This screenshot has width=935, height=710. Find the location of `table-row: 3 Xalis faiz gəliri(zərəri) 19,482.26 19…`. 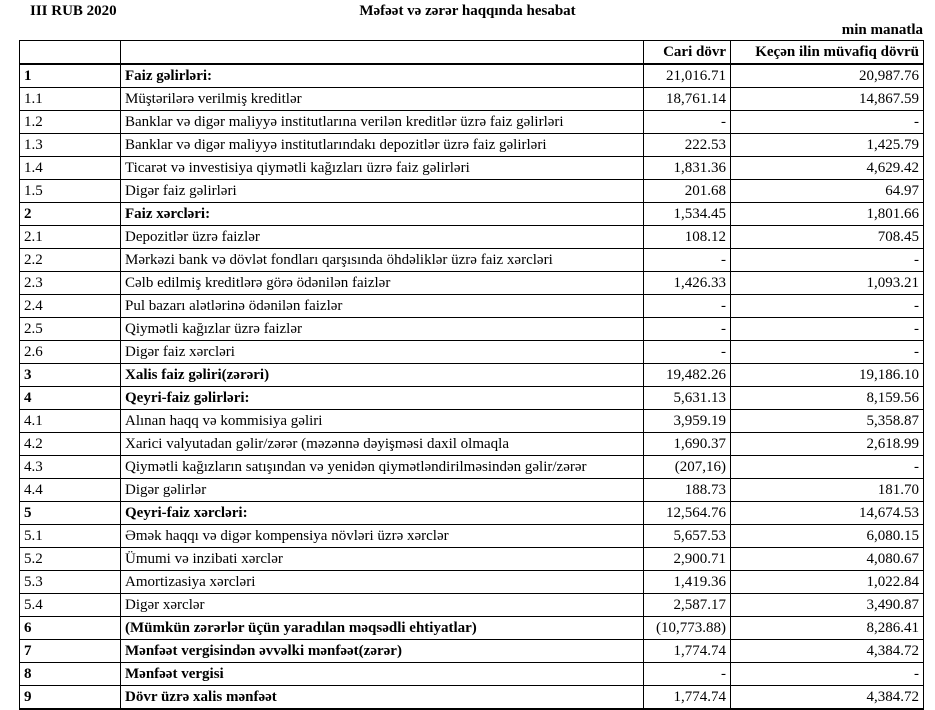

table-row: 3 Xalis faiz gəliri(zərəri) 19,482.26 19… is located at coordinates (471, 375).